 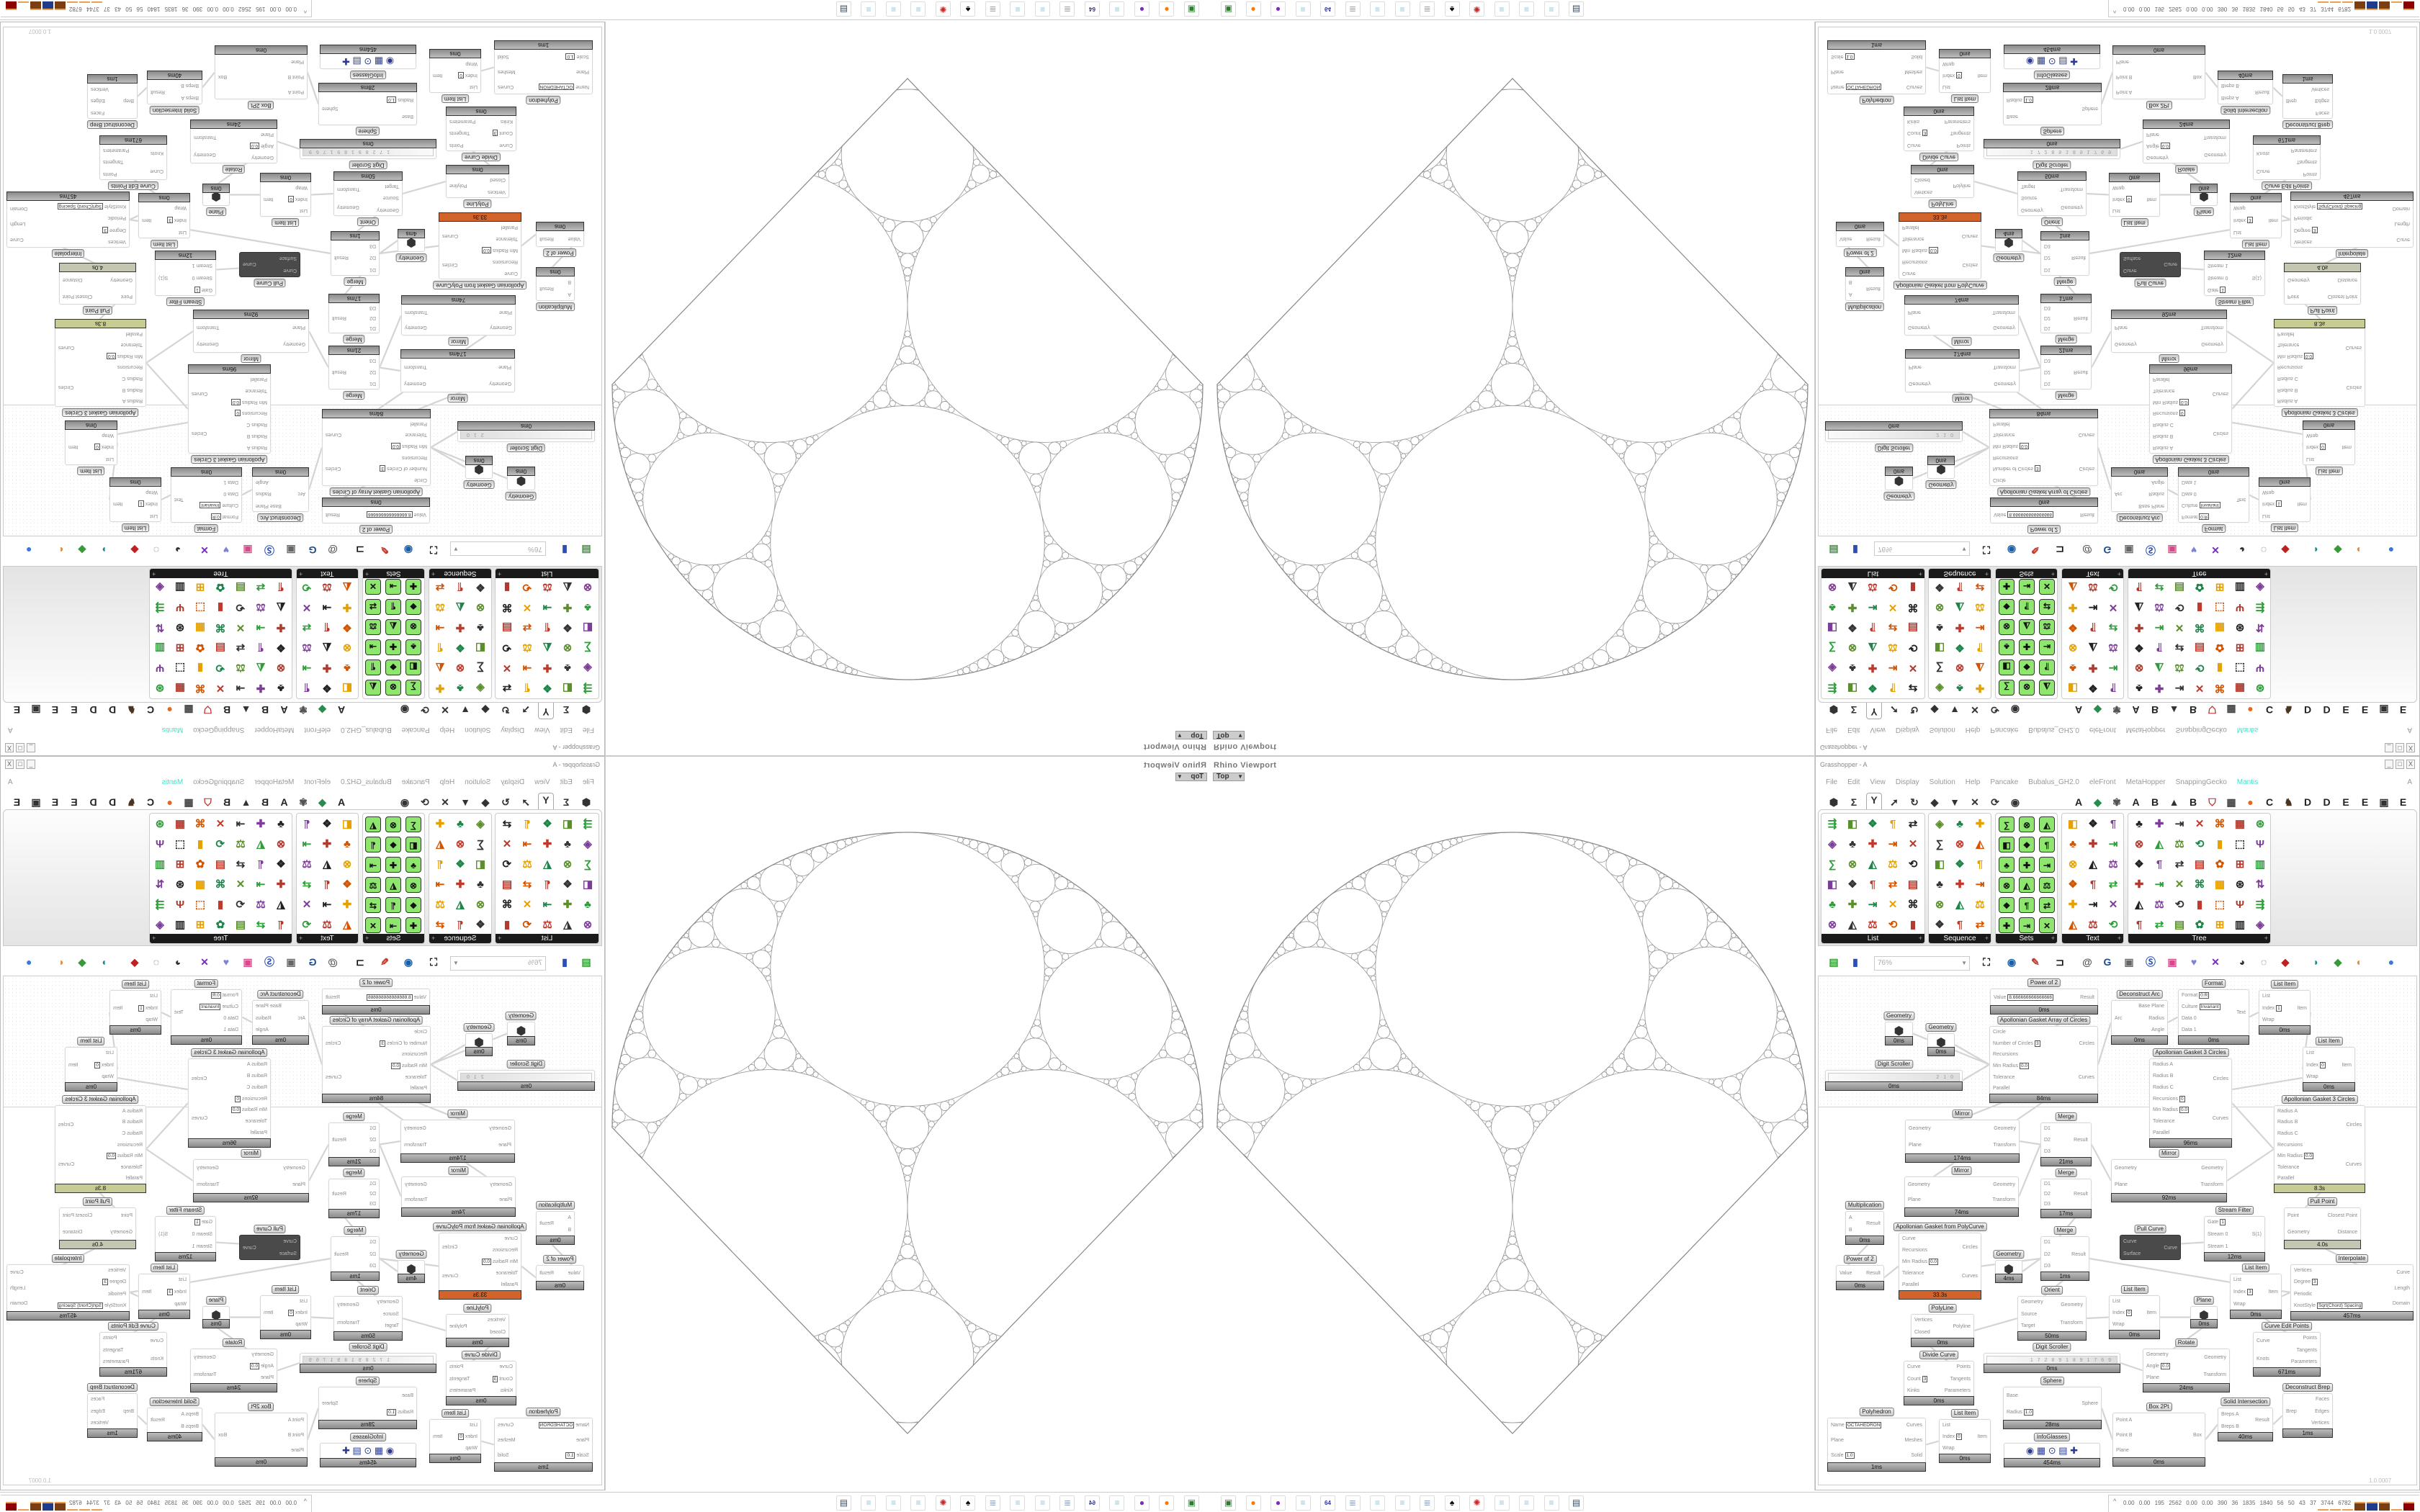 What do you see at coordinates (2119, 494) in the screenshot?
I see `input-param: Arc` at bounding box center [2119, 494].